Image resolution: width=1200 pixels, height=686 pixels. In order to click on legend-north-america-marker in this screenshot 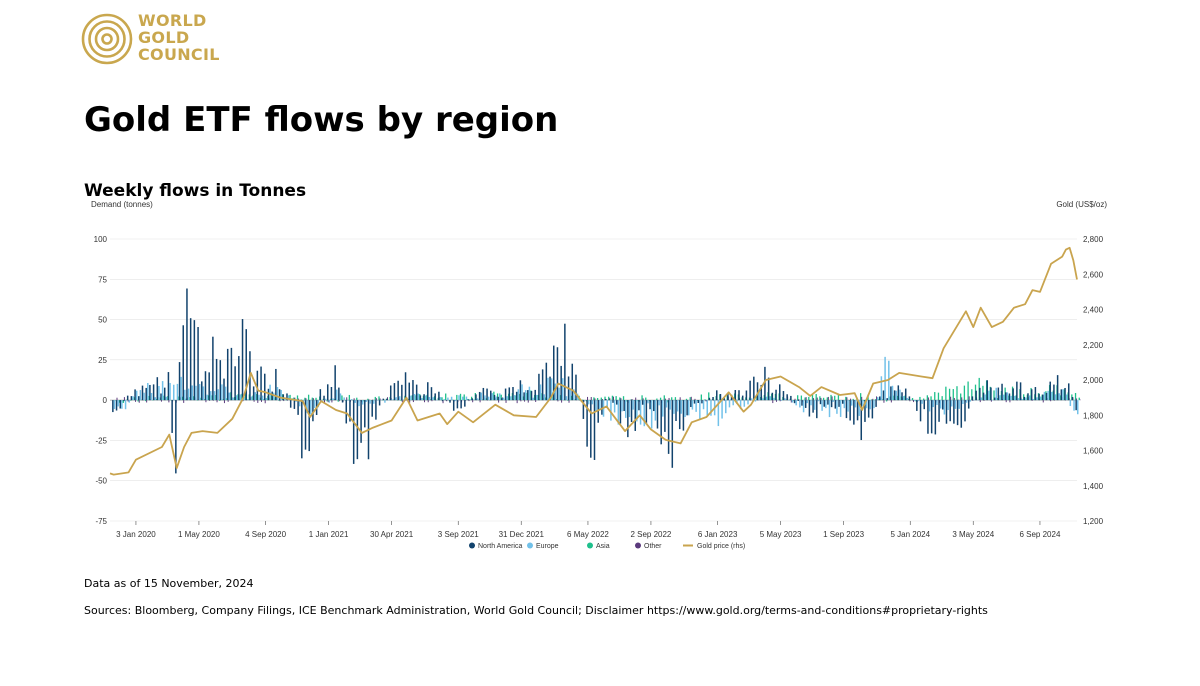, I will do `click(472, 545)`.